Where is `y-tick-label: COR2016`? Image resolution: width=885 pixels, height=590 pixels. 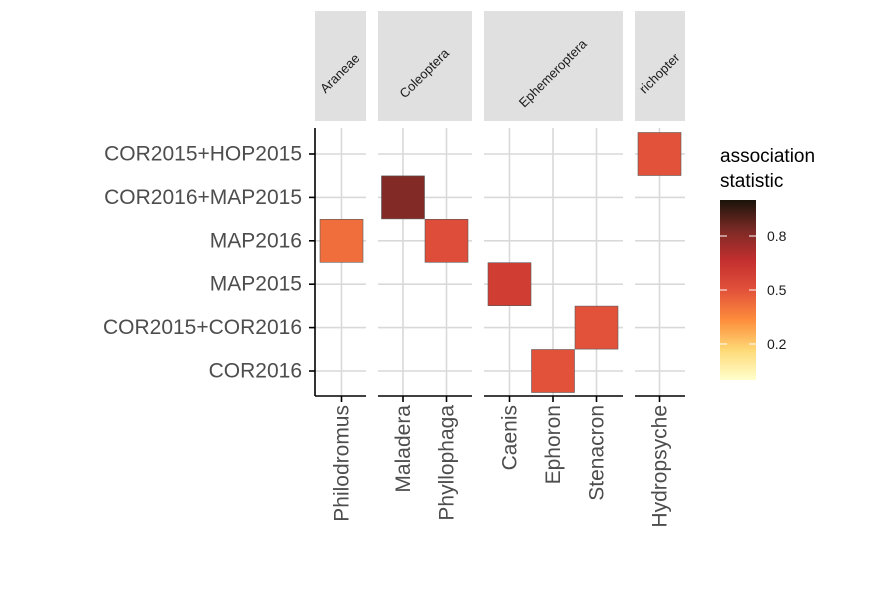 y-tick-label: COR2016 is located at coordinates (255, 371).